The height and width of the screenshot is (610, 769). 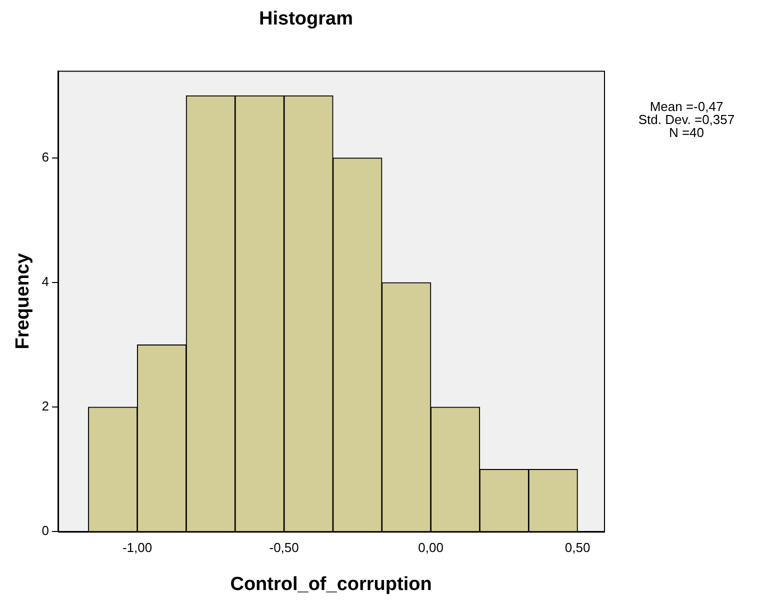 I want to click on text: N =40, so click(x=686, y=132).